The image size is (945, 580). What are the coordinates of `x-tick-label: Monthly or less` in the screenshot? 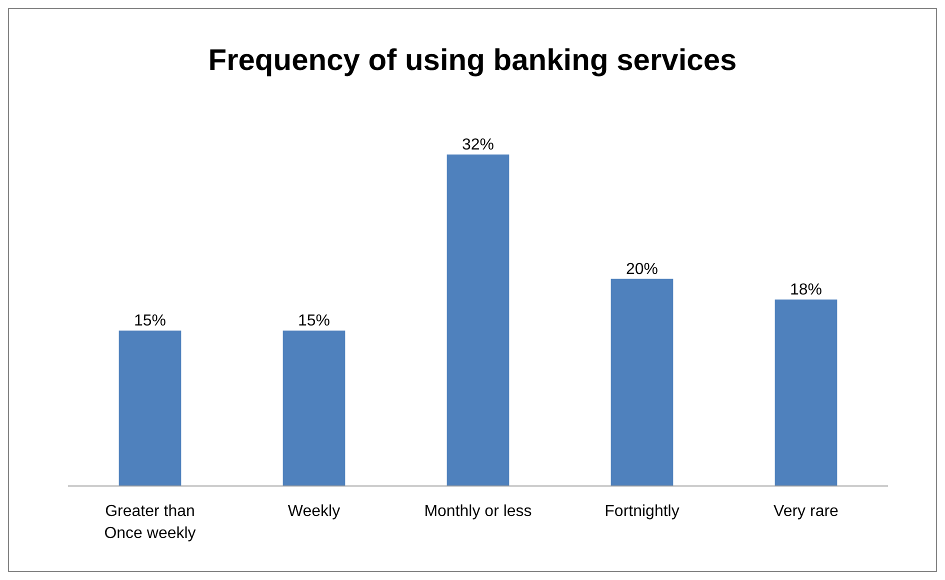 It's located at (478, 511).